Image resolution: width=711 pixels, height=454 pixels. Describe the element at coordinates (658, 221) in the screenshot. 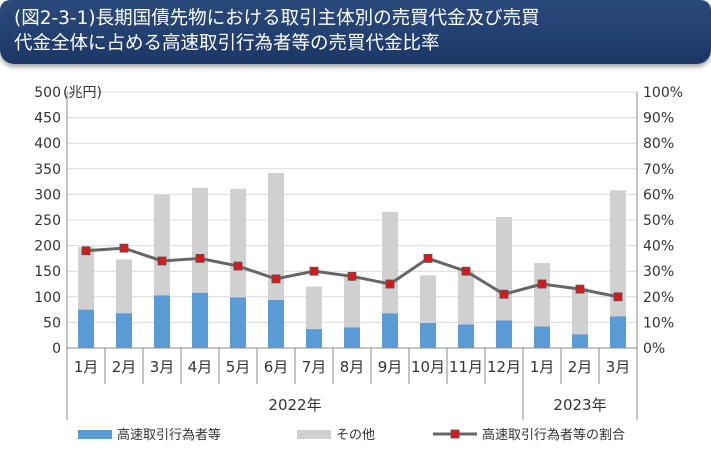

I see `y-right-tick-label: 50%` at that location.